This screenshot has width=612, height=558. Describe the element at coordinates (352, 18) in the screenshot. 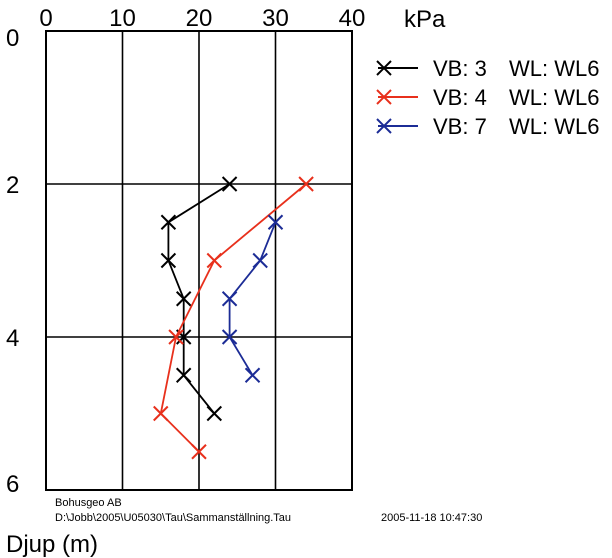

I see `x-tick-label: 40` at that location.